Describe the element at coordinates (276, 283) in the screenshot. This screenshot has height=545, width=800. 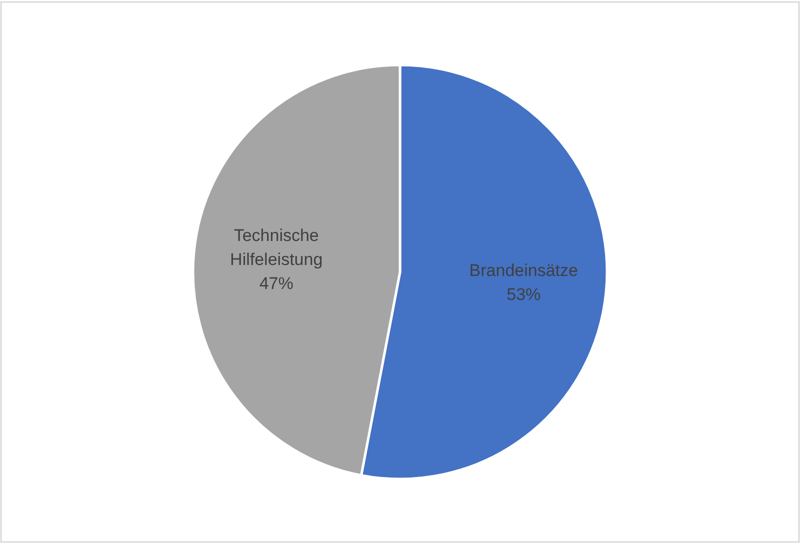
I see `data-label: 47%` at that location.